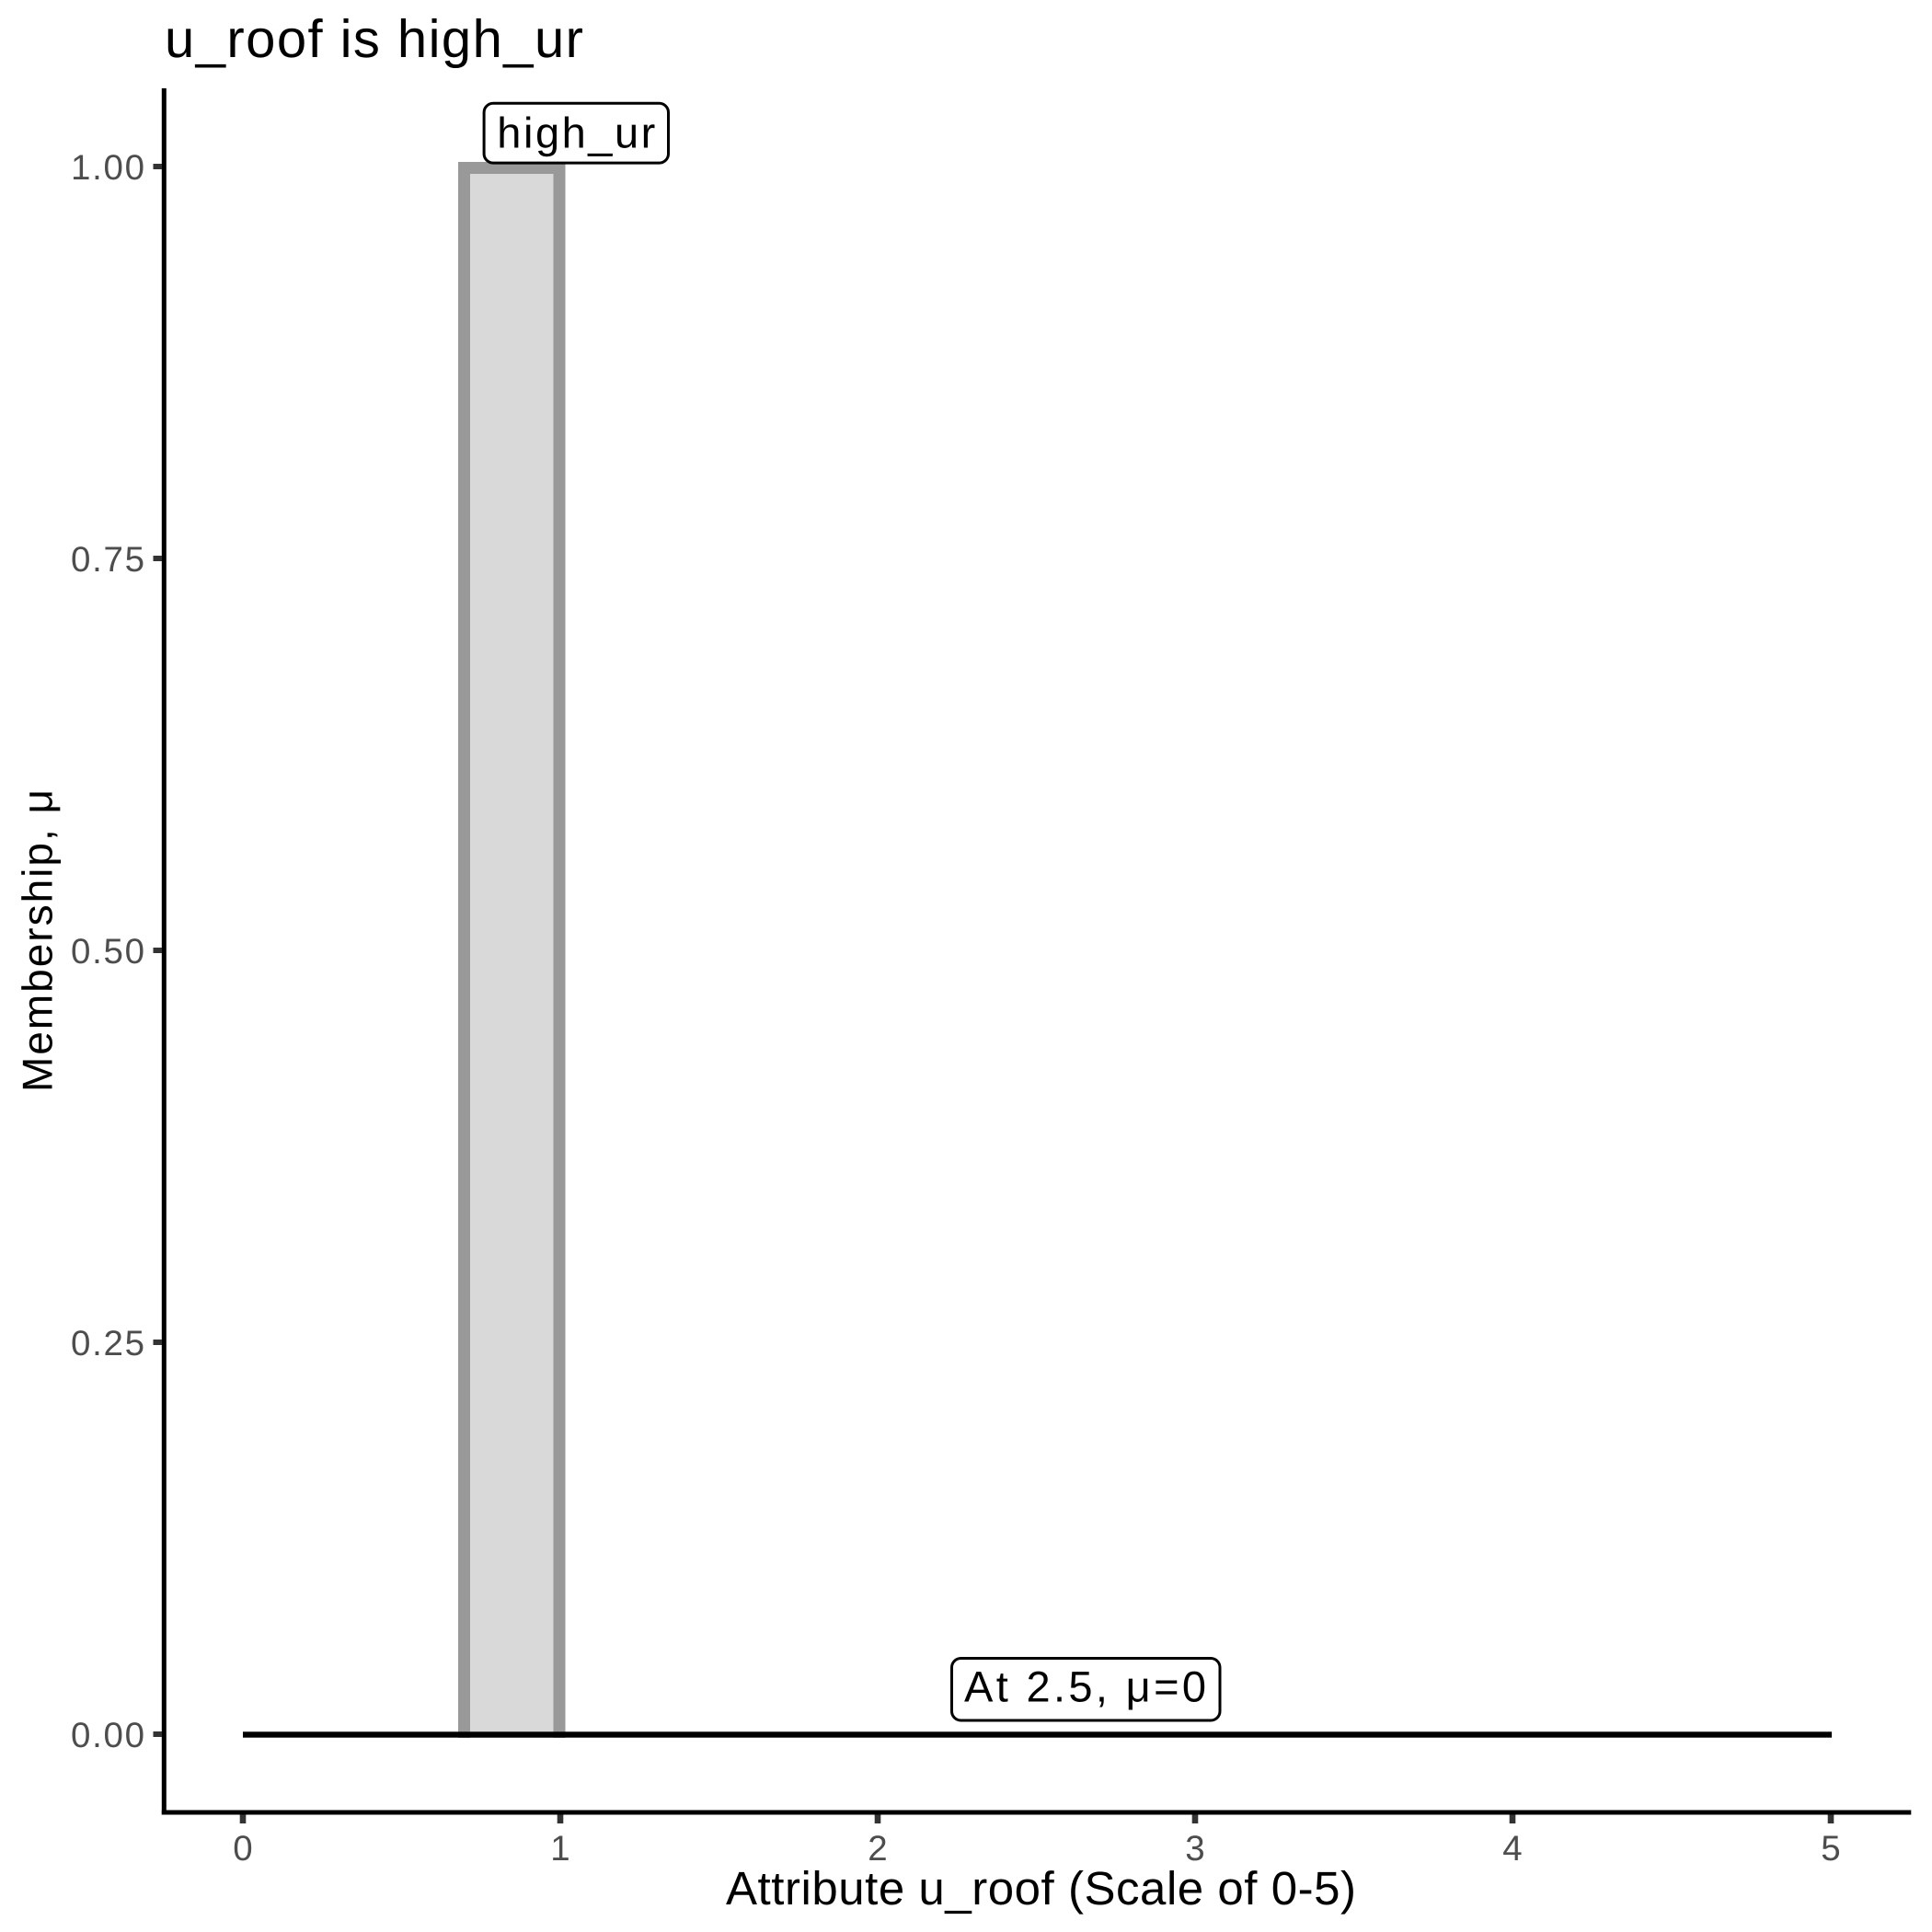 This screenshot has height=1932, width=1932. What do you see at coordinates (374, 39) in the screenshot?
I see `svg-text: u_roof is high_ur` at bounding box center [374, 39].